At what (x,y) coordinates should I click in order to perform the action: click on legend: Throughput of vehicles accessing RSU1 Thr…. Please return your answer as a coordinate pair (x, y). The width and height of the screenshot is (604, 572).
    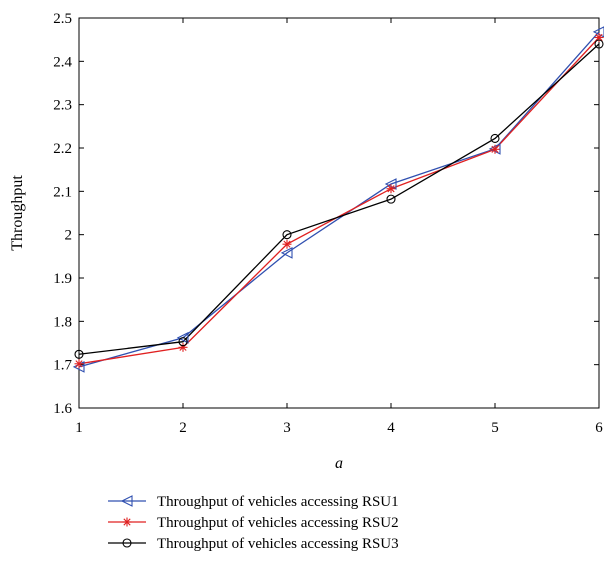
    Looking at the image, I should click on (253, 523).